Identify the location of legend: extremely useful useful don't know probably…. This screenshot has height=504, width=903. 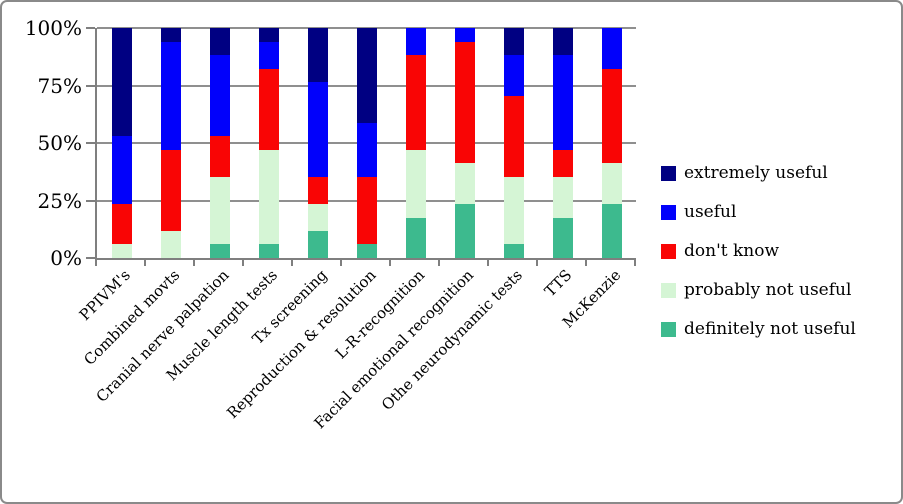
(758, 261).